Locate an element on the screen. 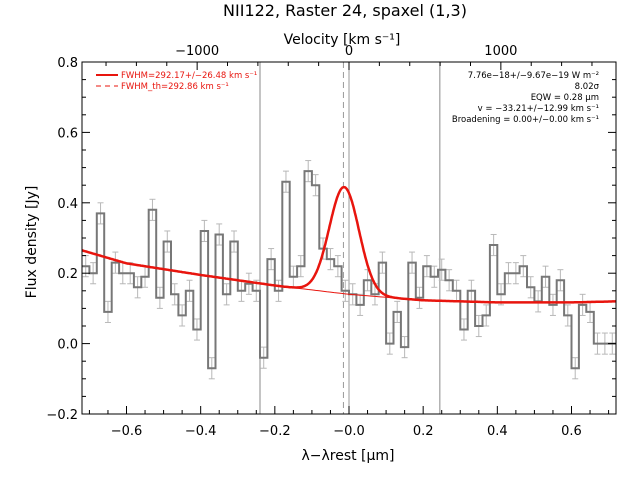  top-tick-label: 0 is located at coordinates (349, 51).